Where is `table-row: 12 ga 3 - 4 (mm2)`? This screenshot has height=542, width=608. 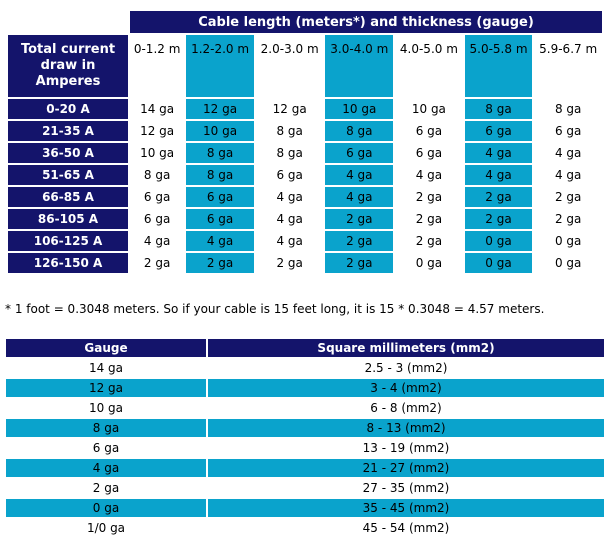
table-row: 12 ga 3 - 4 (mm2) is located at coordinates (305, 388).